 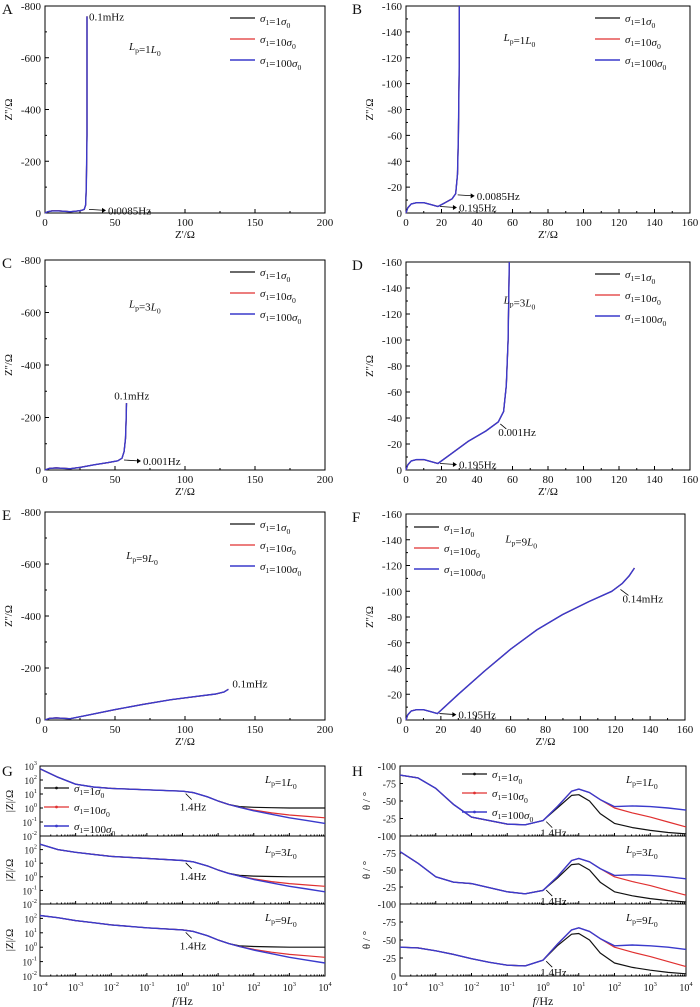 What do you see at coordinates (394, 419) in the screenshot?
I see `y-tick-label: -40` at bounding box center [394, 419].